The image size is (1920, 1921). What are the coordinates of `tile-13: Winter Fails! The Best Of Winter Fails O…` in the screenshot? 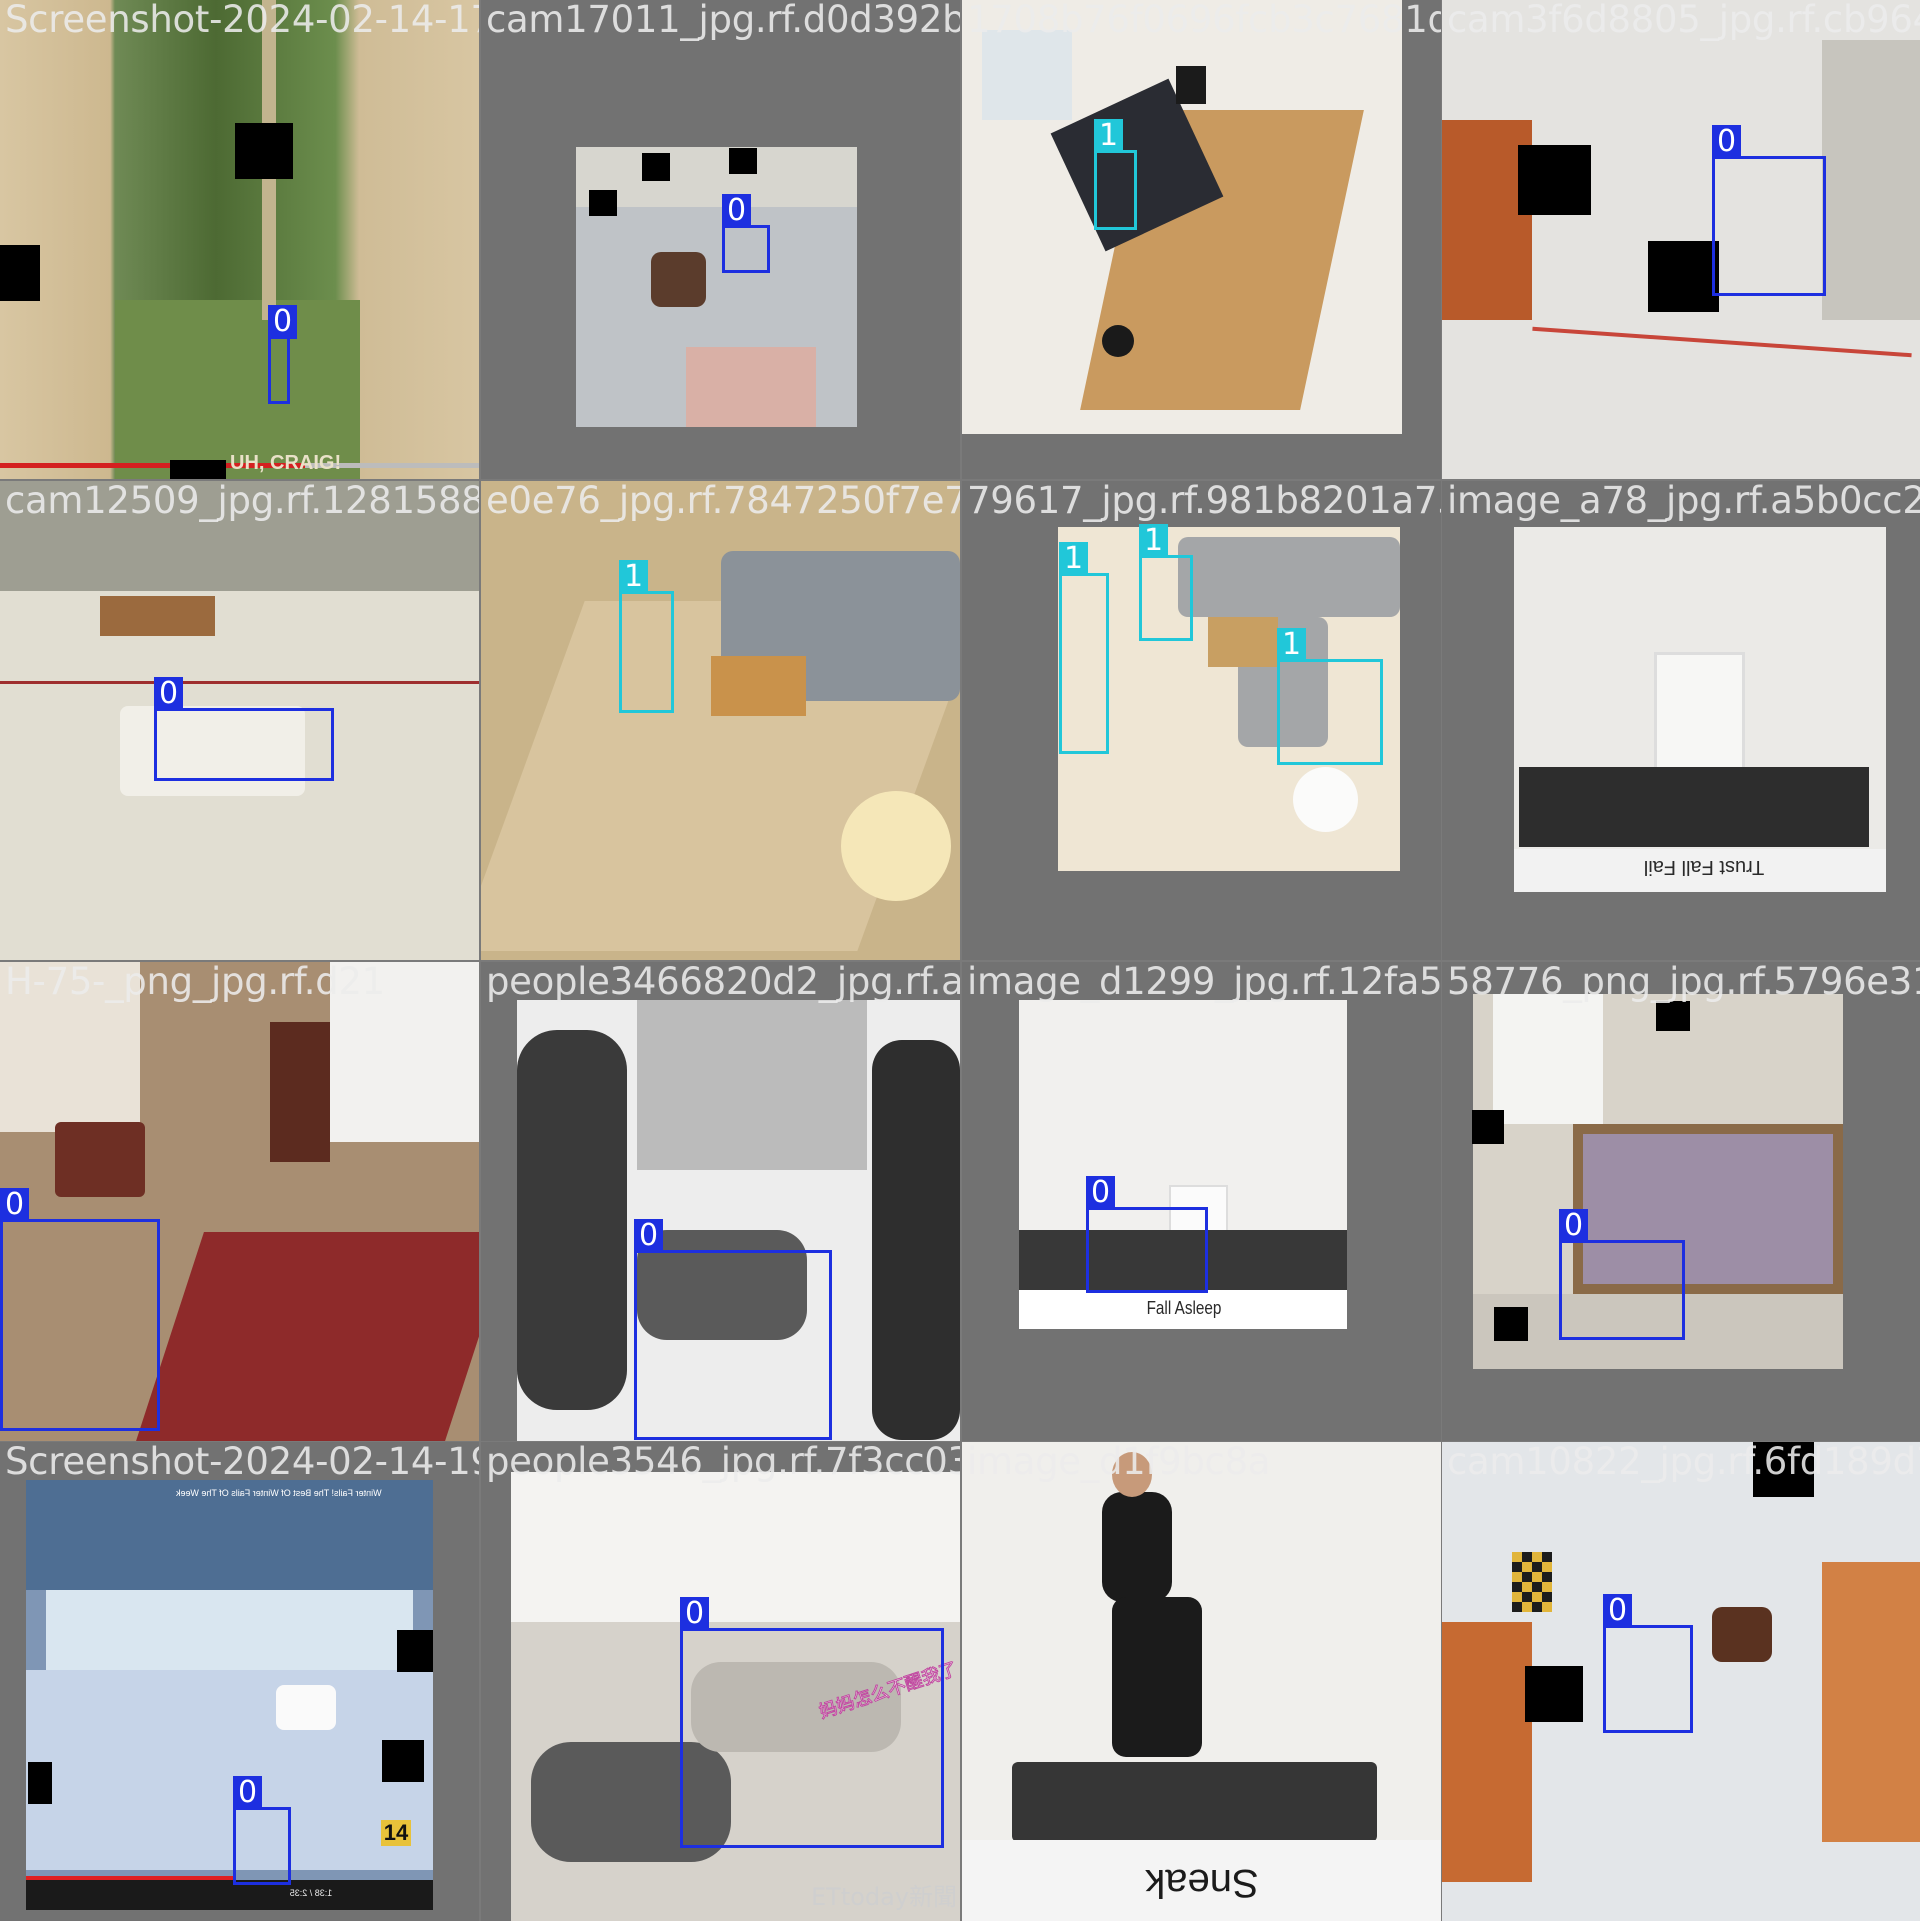 It's located at (239, 1681).